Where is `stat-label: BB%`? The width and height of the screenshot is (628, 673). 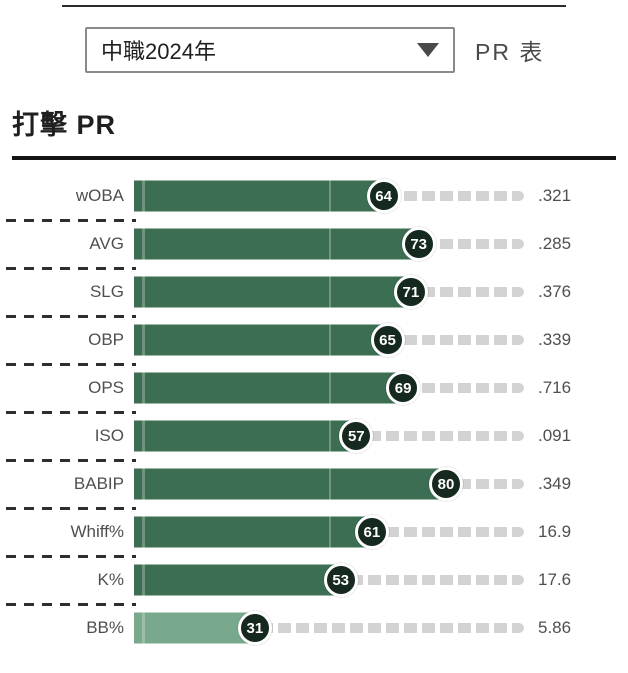
stat-label: BB% is located at coordinates (105, 627).